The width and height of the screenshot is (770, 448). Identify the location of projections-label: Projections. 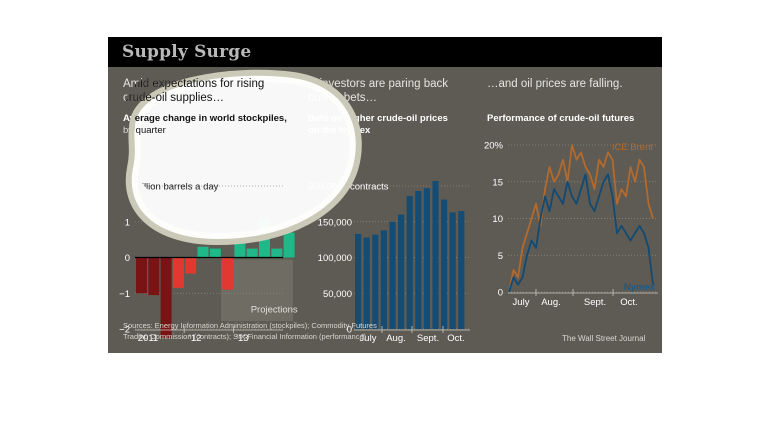
(274, 310).